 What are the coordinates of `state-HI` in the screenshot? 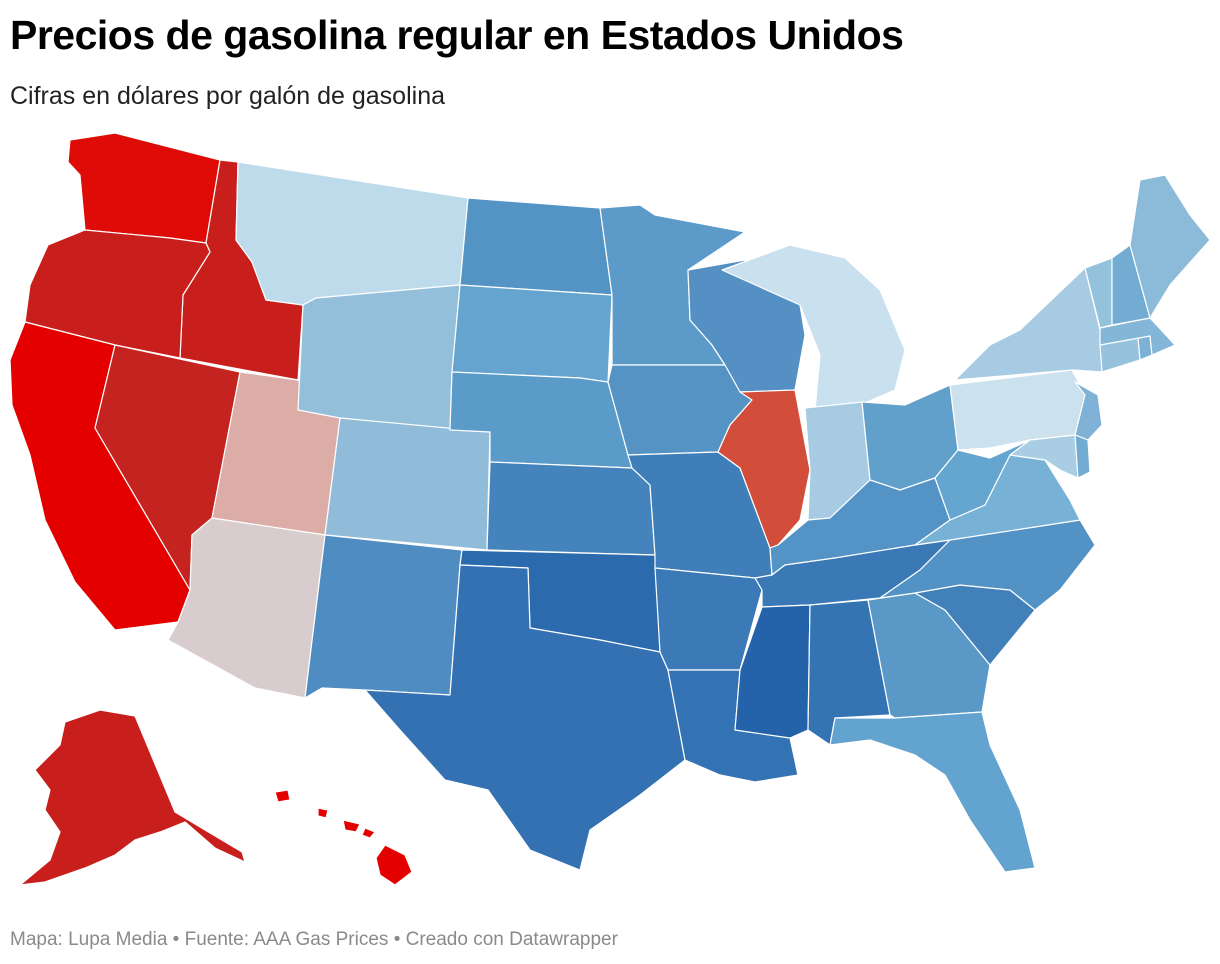 It's located at (343, 837).